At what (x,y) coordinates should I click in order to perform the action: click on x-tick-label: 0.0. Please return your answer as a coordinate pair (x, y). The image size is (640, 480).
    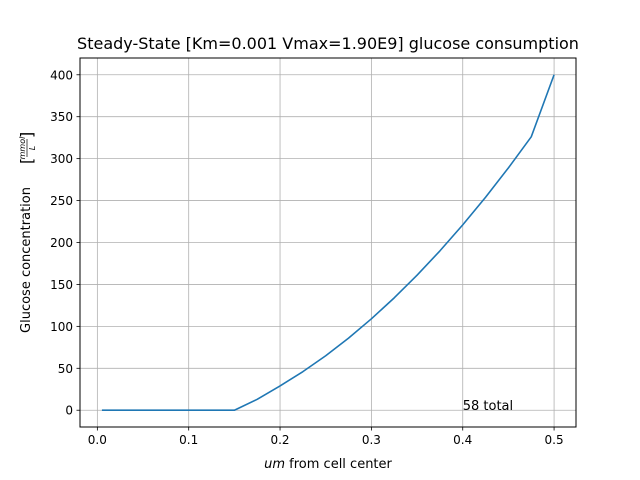
    Looking at the image, I should click on (97, 440).